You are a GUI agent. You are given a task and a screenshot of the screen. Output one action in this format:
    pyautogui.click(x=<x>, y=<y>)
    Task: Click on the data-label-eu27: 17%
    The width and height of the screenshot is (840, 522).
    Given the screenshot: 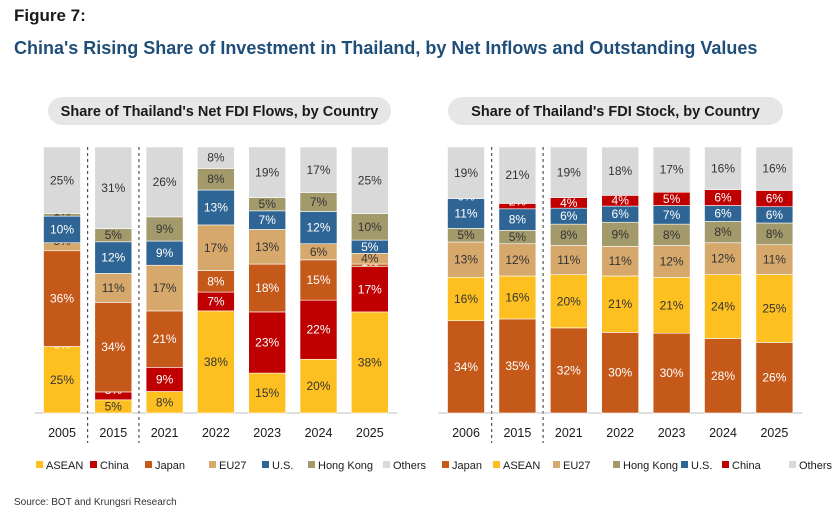 What is the action you would take?
    pyautogui.click(x=216, y=248)
    